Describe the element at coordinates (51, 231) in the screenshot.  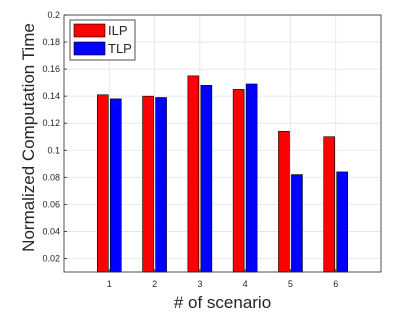
I see `y-tick-label: 0.04` at that location.